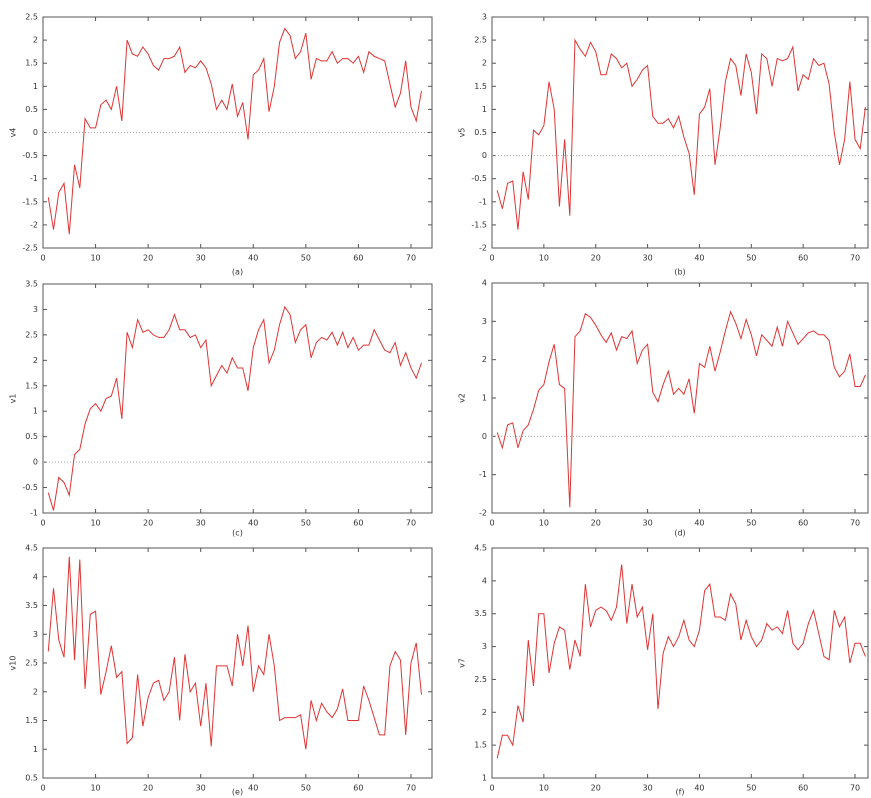 The width and height of the screenshot is (871, 798). What do you see at coordinates (13, 399) in the screenshot?
I see `y-axis-label: v1` at bounding box center [13, 399].